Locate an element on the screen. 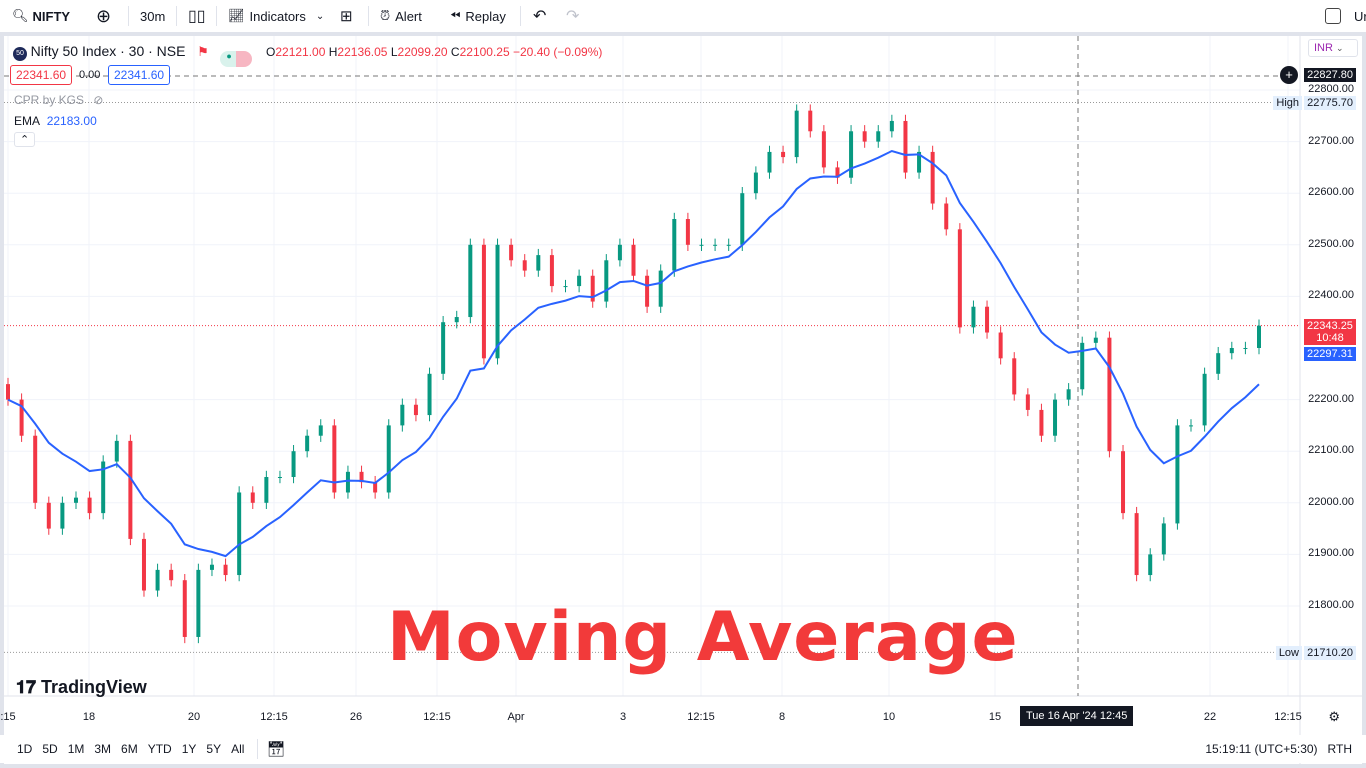  range-all: All is located at coordinates (238, 749).